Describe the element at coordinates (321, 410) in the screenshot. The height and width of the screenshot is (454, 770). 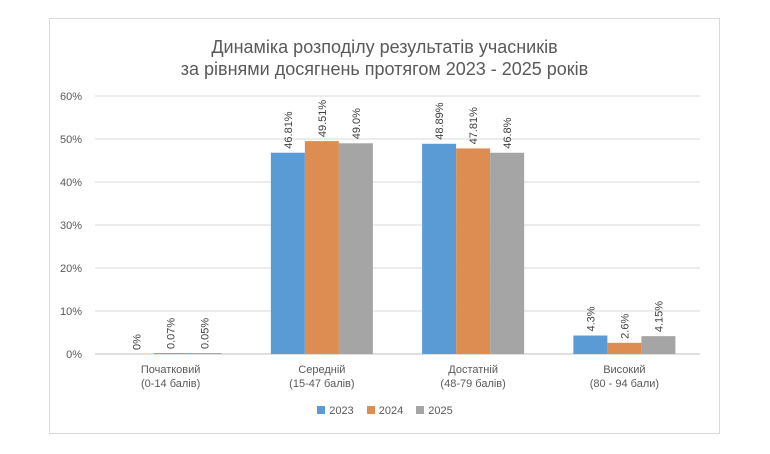
I see `legend-swatch-2023` at that location.